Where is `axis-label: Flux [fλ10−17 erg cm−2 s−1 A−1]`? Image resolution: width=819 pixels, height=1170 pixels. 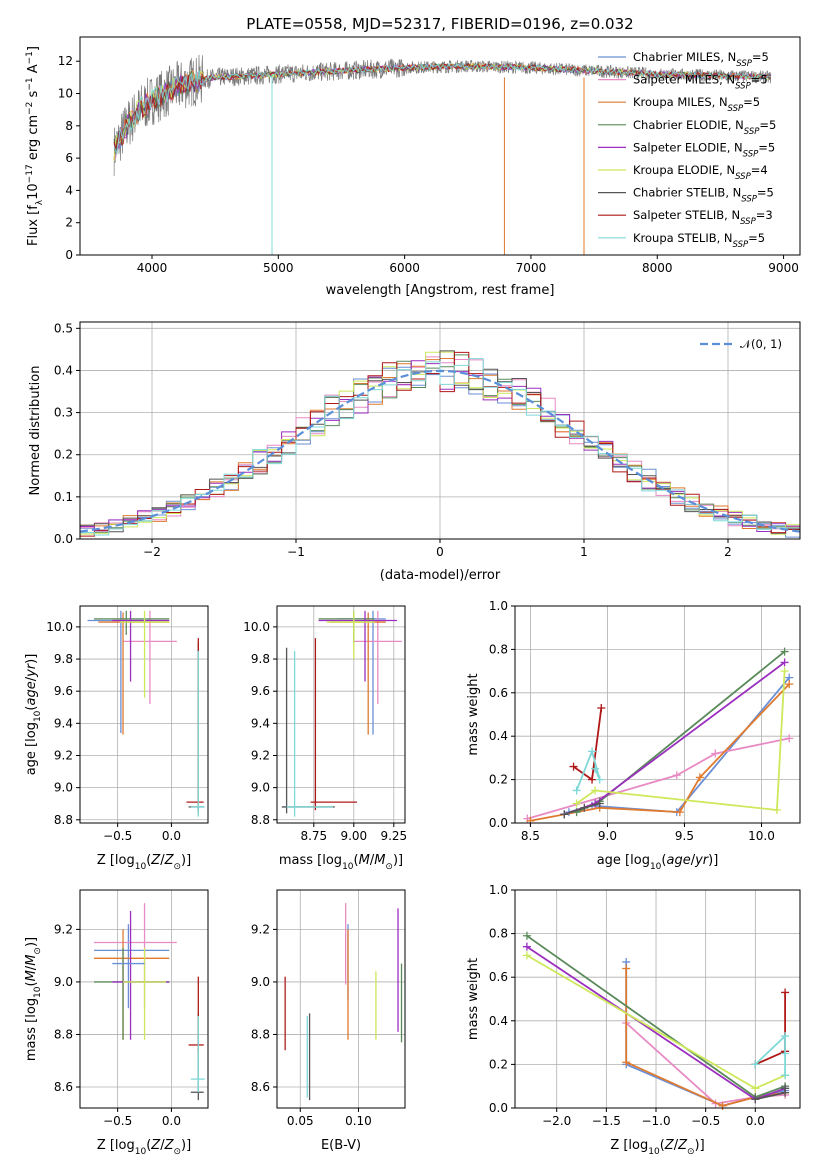 axis-label: Flux [fλ10−17 erg cm−2 s−1 A−1] is located at coordinates (35, 146).